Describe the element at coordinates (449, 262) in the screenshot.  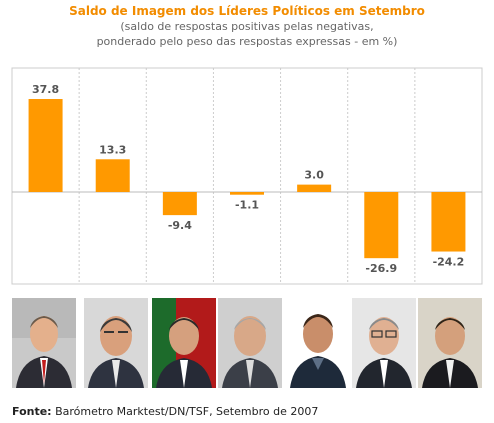
I see `data-label-7: -24.2` at that location.